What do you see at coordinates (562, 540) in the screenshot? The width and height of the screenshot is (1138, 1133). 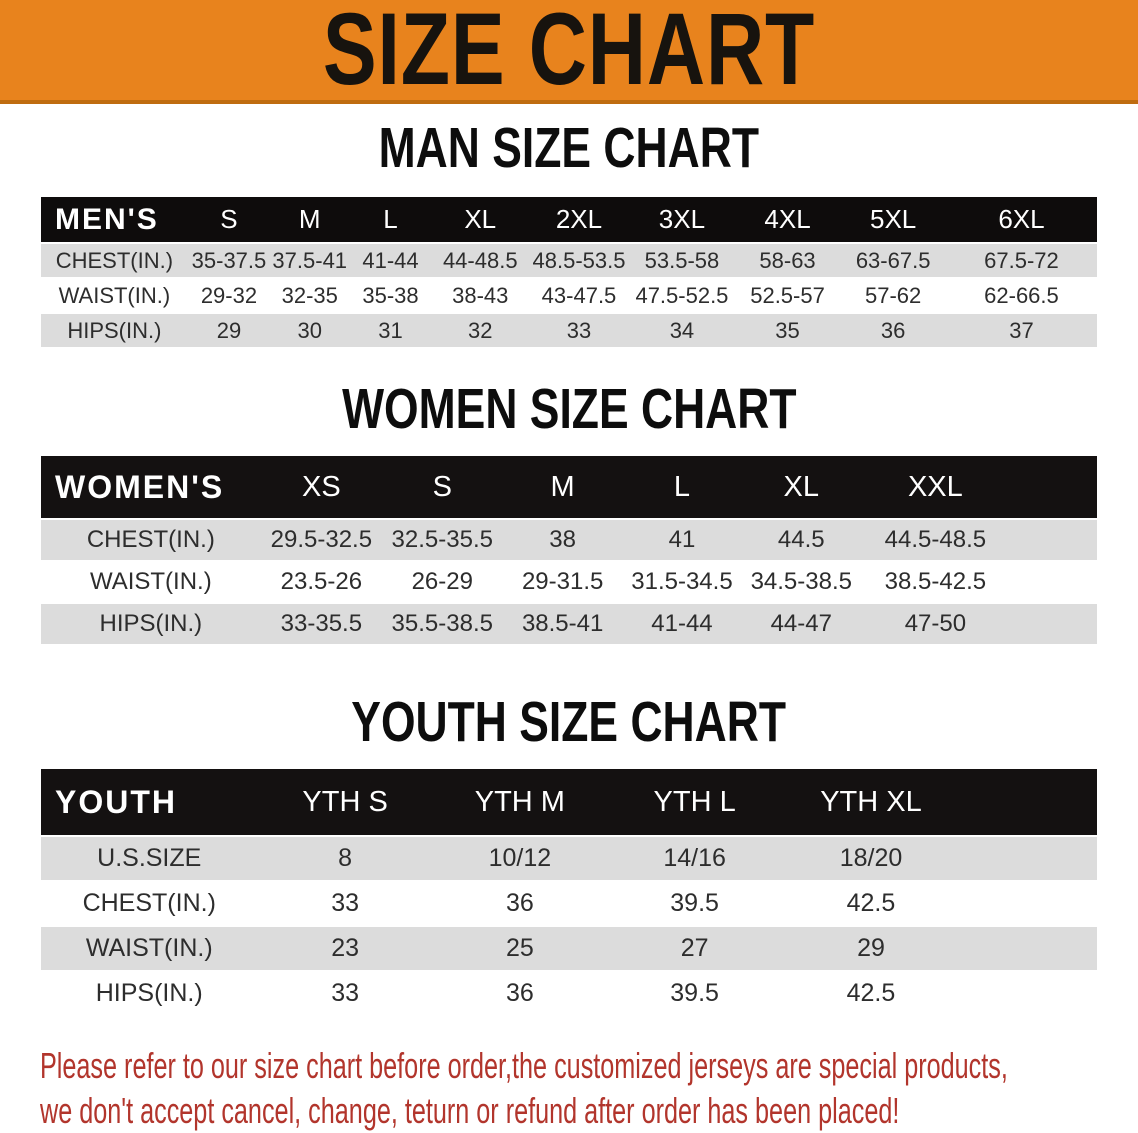 I see `table-cell: 38` at bounding box center [562, 540].